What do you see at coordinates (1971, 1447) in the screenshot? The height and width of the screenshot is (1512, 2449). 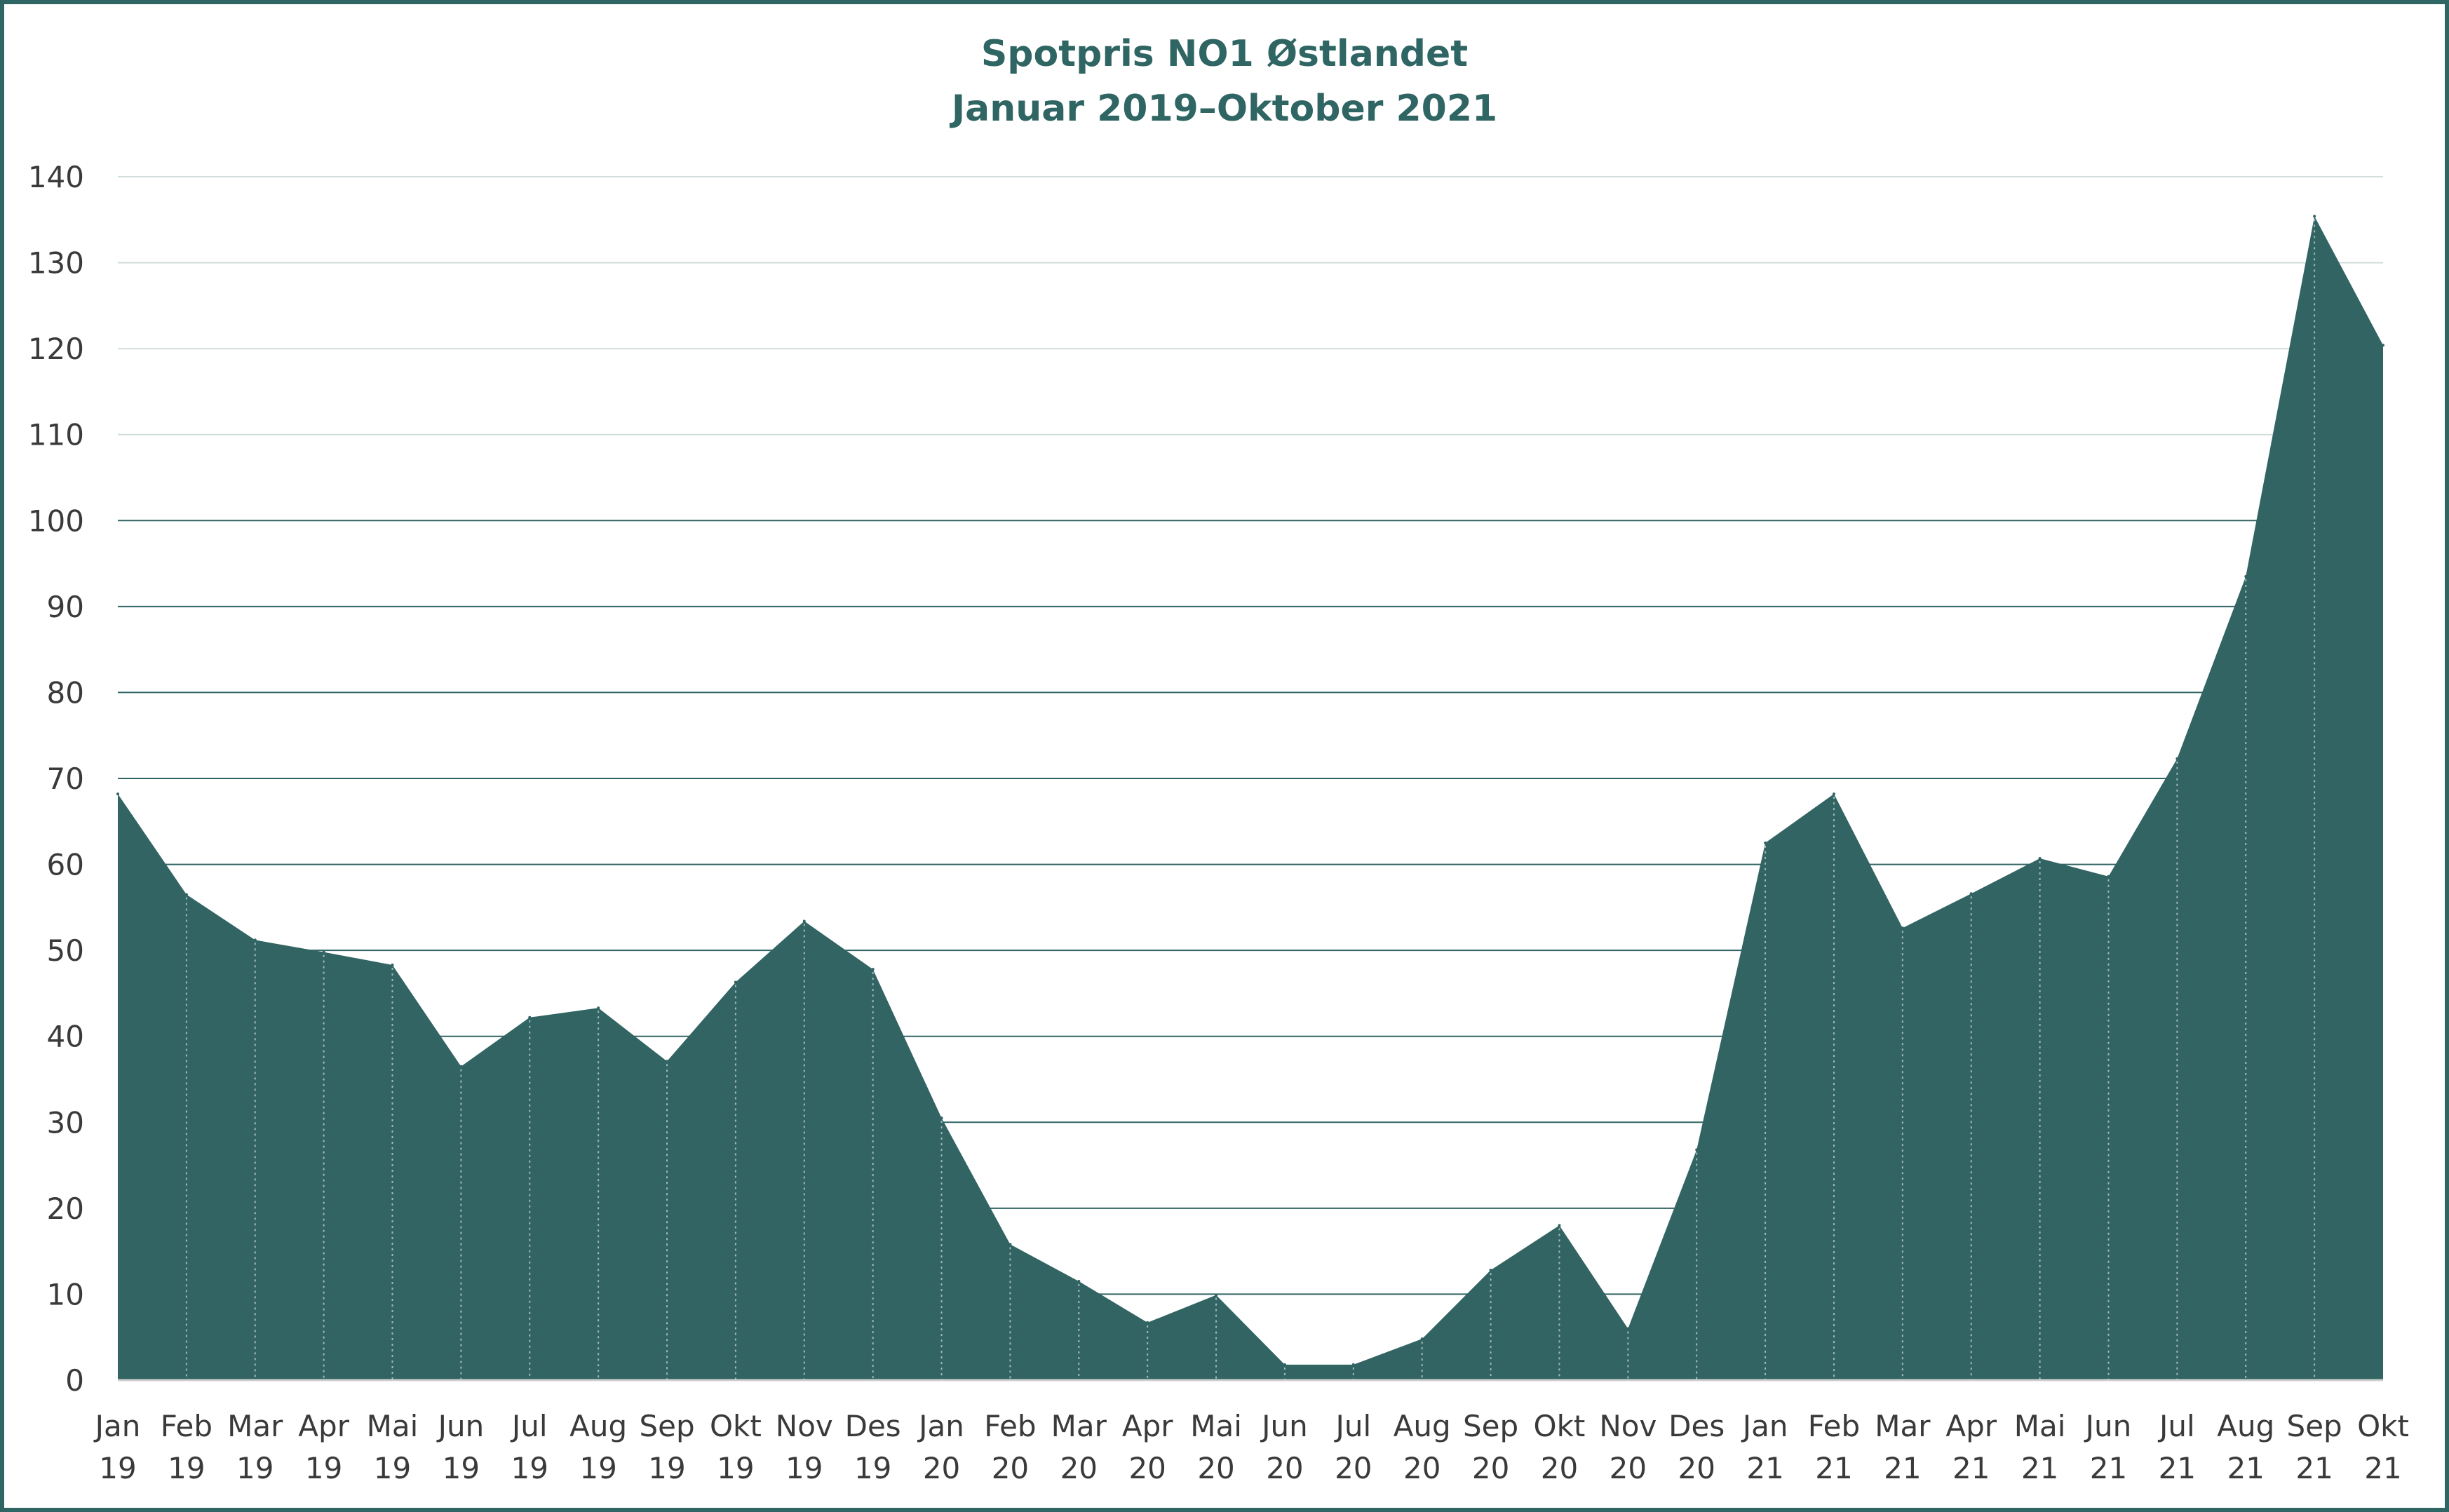 I see `x-tick-label: Apr 21` at bounding box center [1971, 1447].